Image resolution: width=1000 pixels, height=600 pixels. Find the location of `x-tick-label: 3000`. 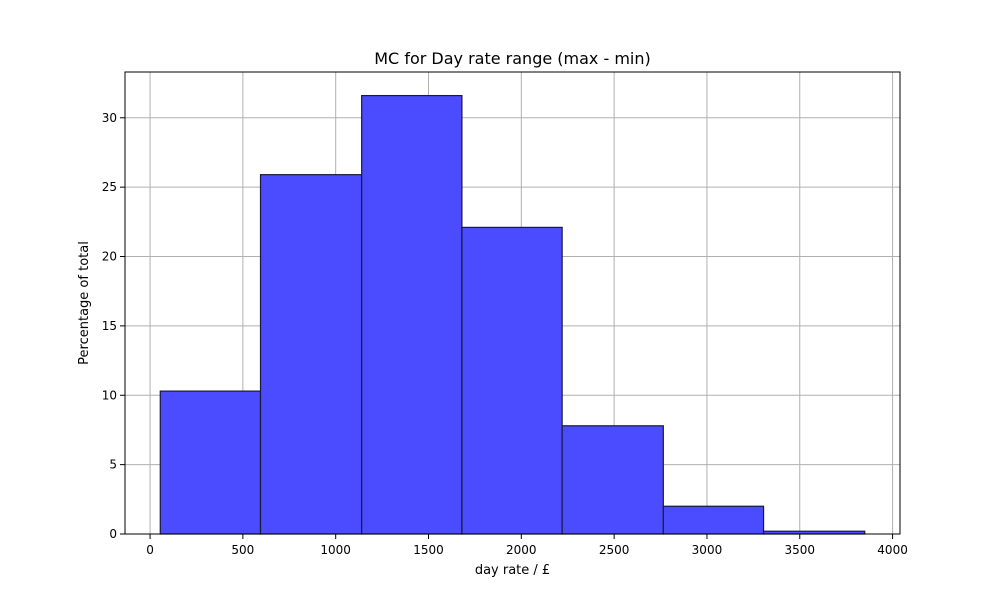

x-tick-label: 3000 is located at coordinates (707, 550).